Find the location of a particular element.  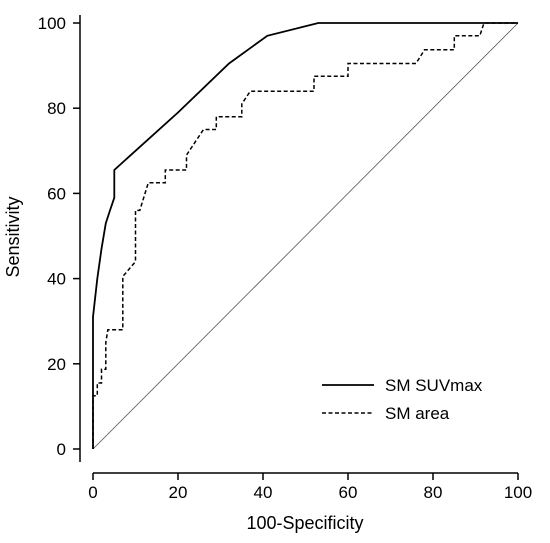

legend: SM SUVmax SM area is located at coordinates (402, 399).